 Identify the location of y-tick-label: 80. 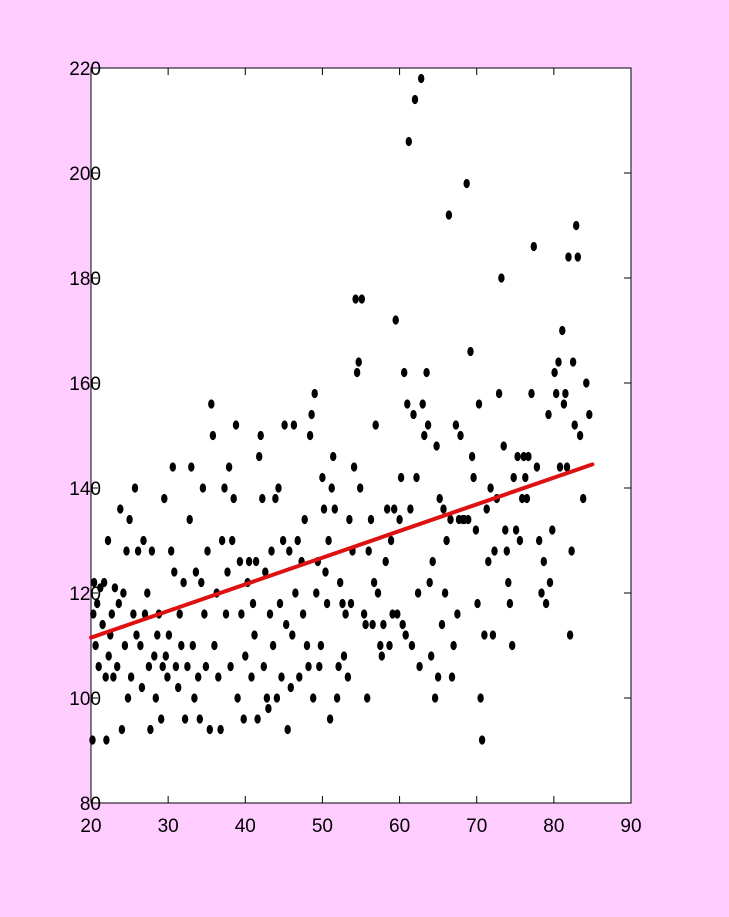
(90, 804).